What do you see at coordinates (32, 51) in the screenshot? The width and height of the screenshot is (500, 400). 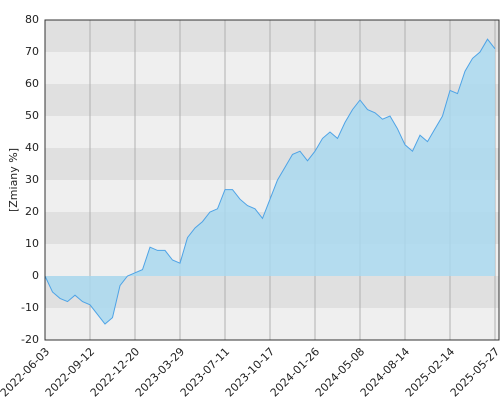 I see `y-tick-label: 70` at bounding box center [32, 51].